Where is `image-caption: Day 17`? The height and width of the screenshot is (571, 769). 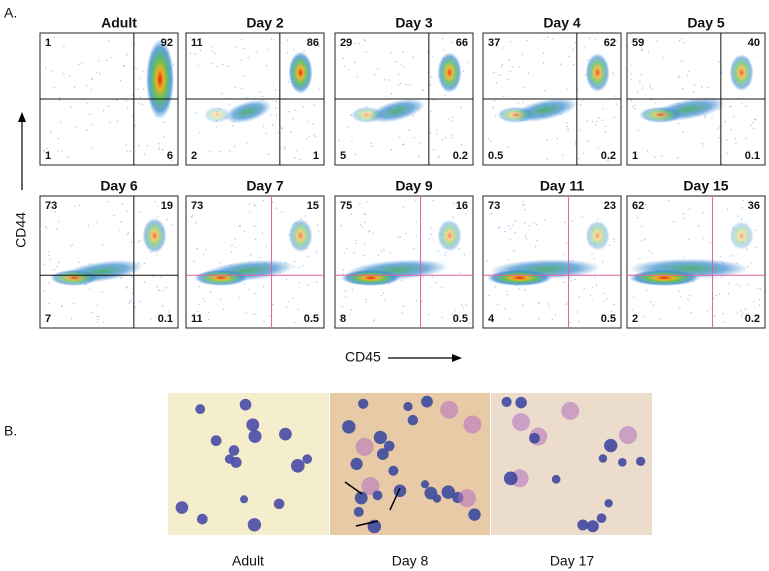
image-caption: Day 17 is located at coordinates (572, 561).